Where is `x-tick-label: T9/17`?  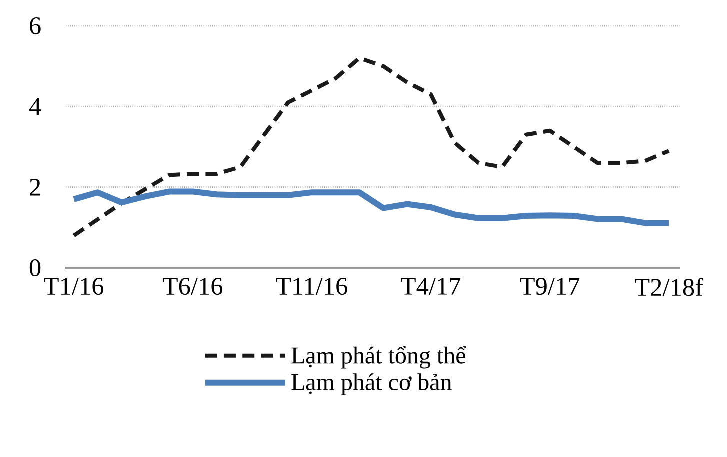
x-tick-label: T9/17 is located at coordinates (550, 287).